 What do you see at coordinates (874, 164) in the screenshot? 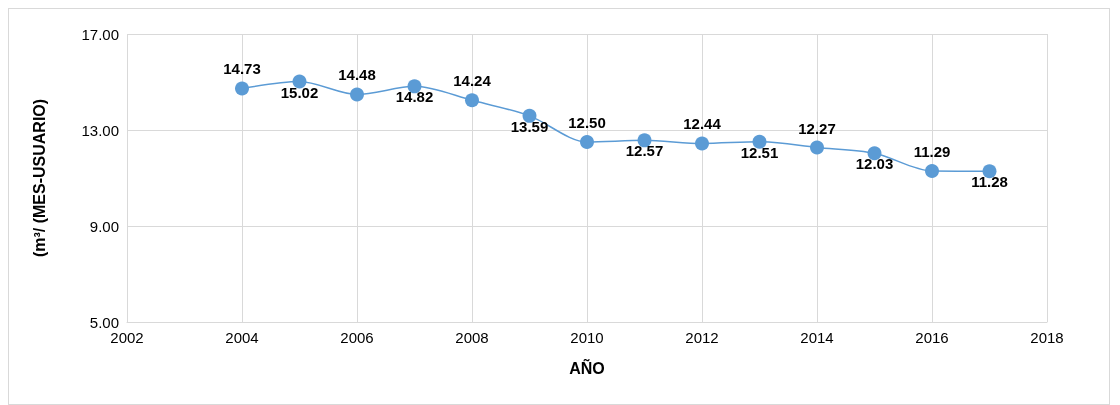
I see `data-label: 12.03` at bounding box center [874, 164].